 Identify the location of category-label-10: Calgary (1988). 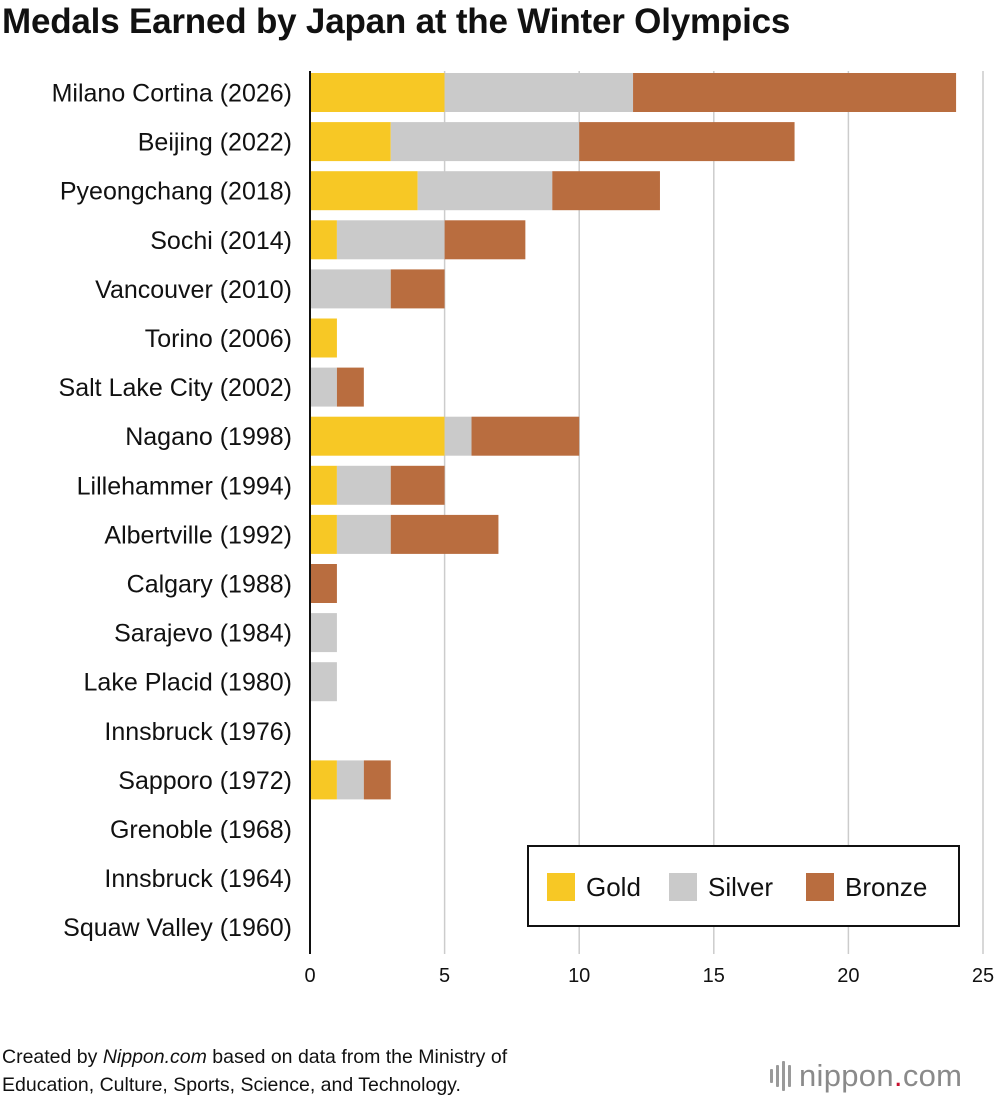
(209, 585).